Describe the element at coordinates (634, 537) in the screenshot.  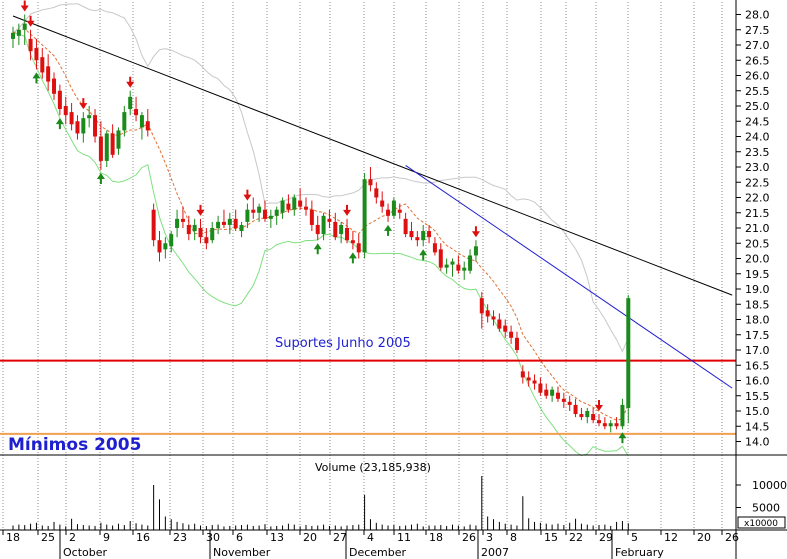
I see `x-day-label: 5` at that location.